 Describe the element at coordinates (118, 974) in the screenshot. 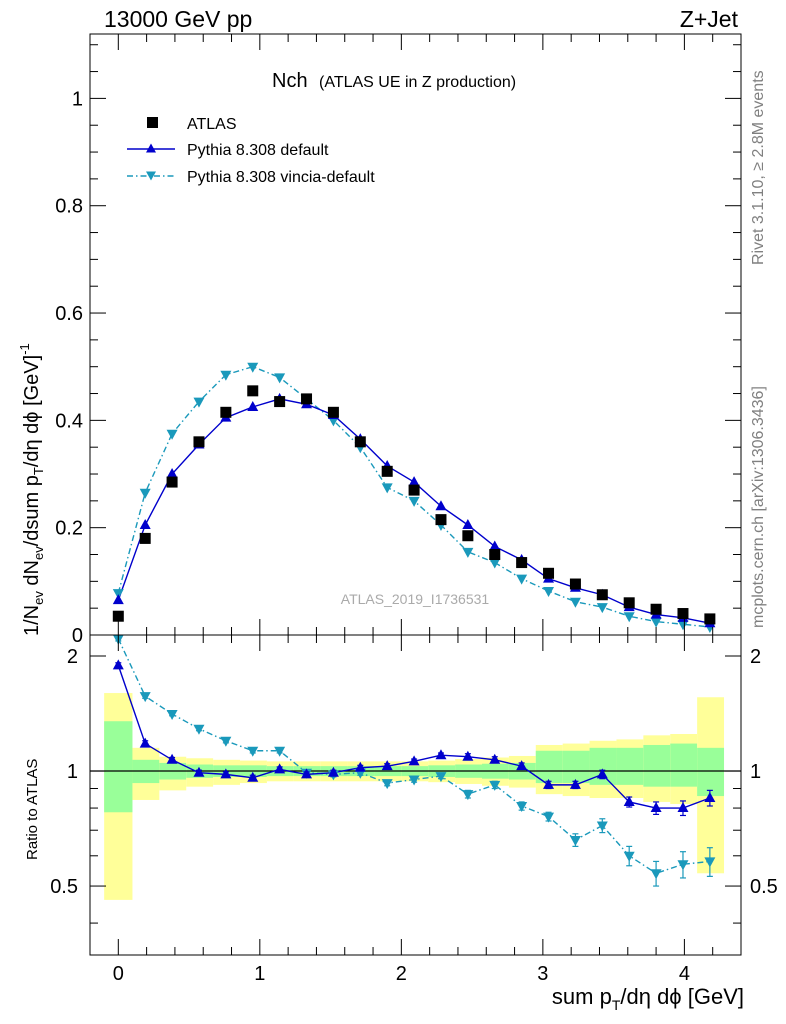

I see `x-tick-label: 0` at that location.